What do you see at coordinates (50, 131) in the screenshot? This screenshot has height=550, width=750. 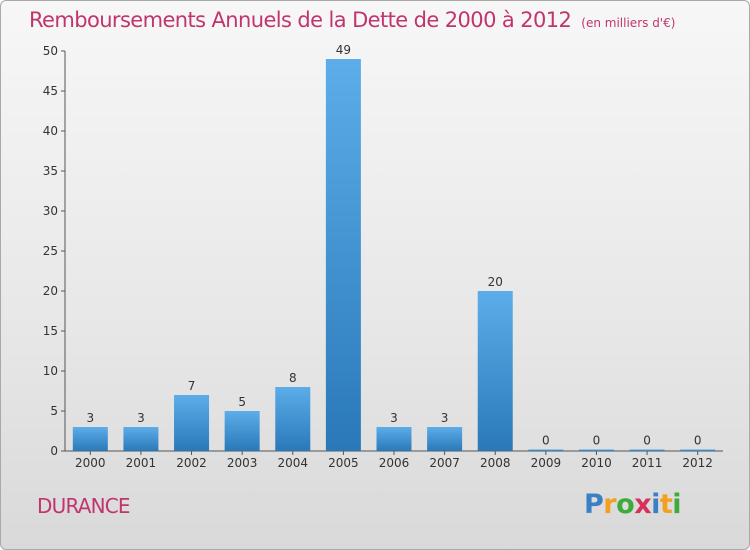 I see `y-tick-label: 40` at bounding box center [50, 131].